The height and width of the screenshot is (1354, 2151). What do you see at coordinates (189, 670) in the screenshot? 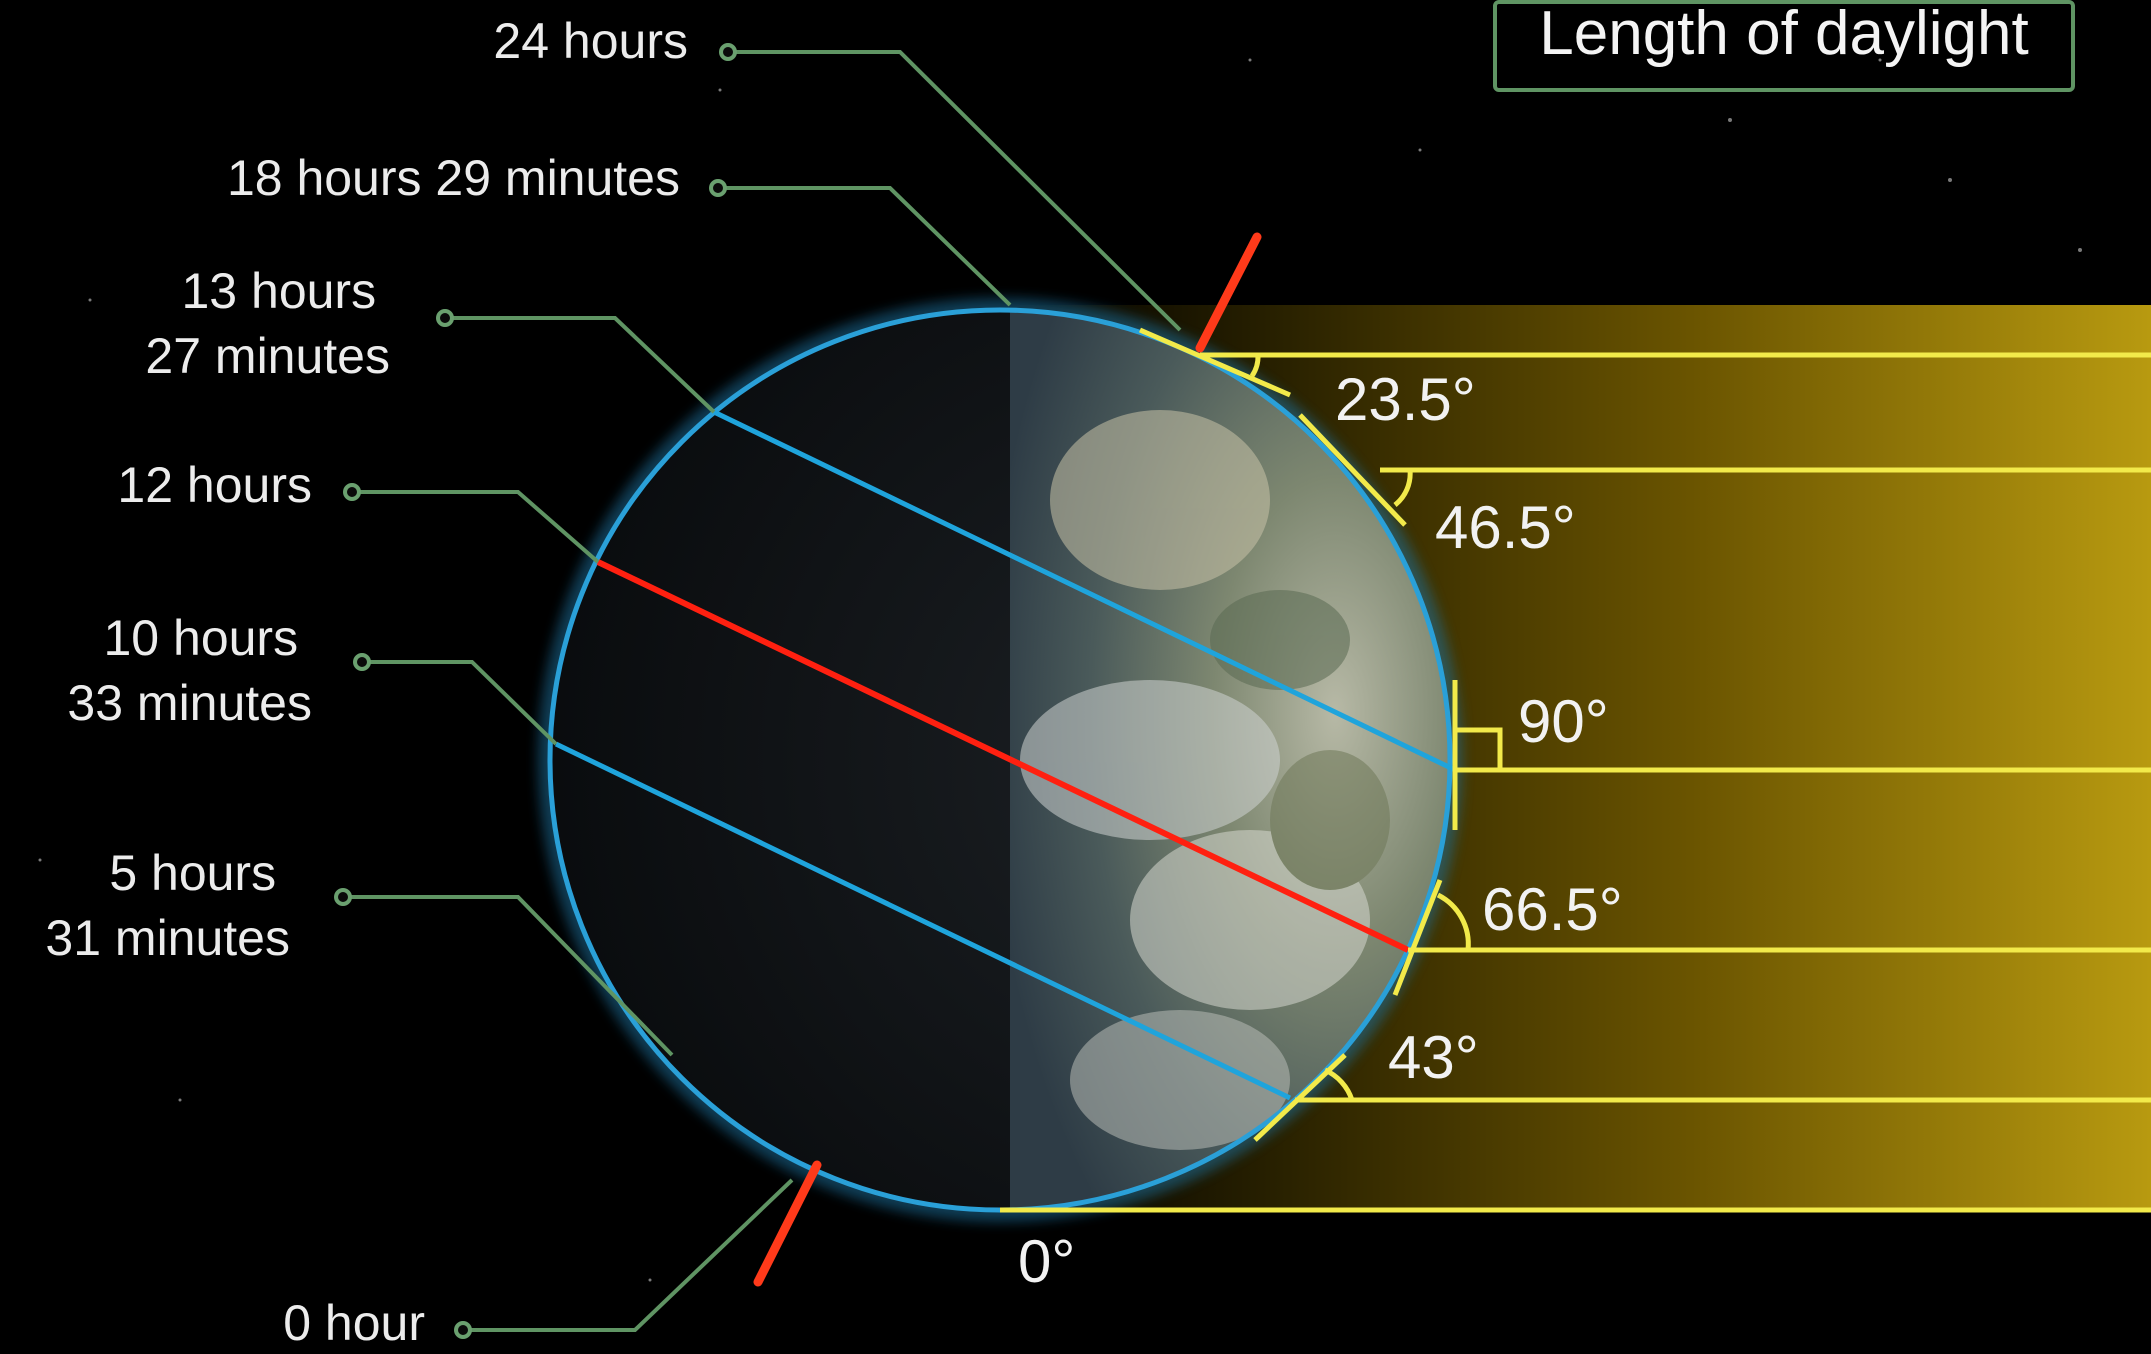
I see `daylight-label-10h33m: 10 hours 33 minutes` at bounding box center [189, 670].